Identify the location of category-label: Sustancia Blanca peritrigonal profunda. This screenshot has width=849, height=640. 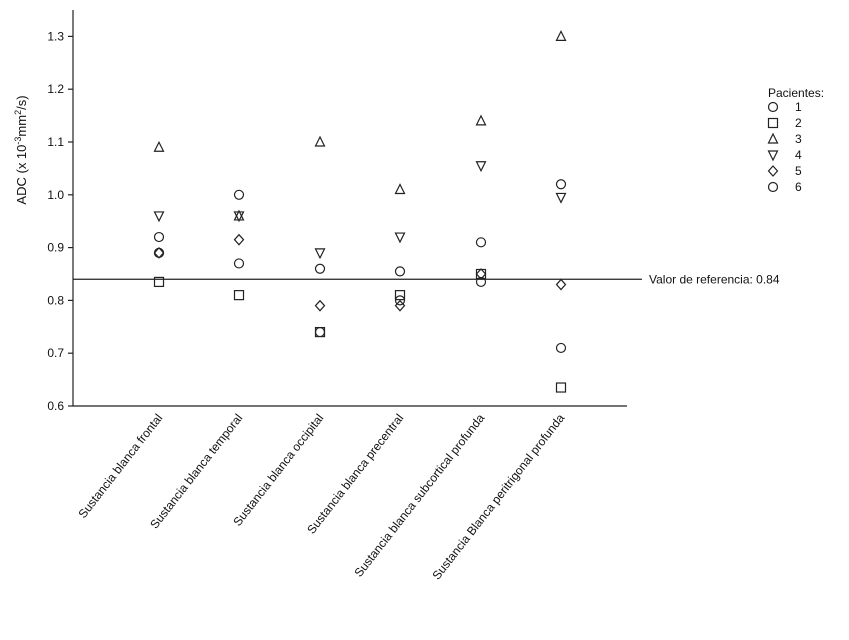
(498, 496).